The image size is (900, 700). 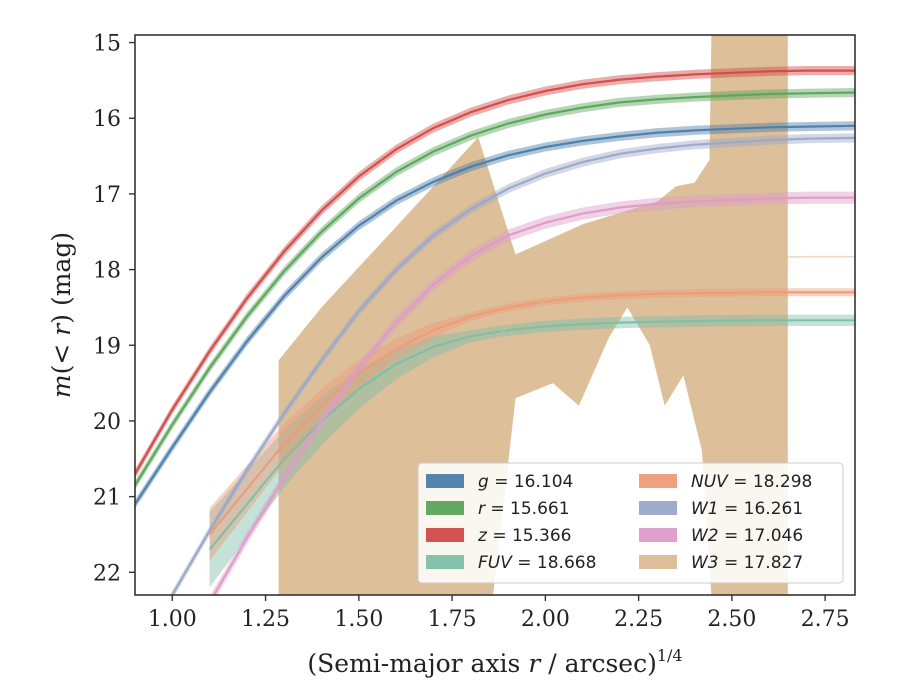 I want to click on legend-swatch-w1, so click(x=658, y=508).